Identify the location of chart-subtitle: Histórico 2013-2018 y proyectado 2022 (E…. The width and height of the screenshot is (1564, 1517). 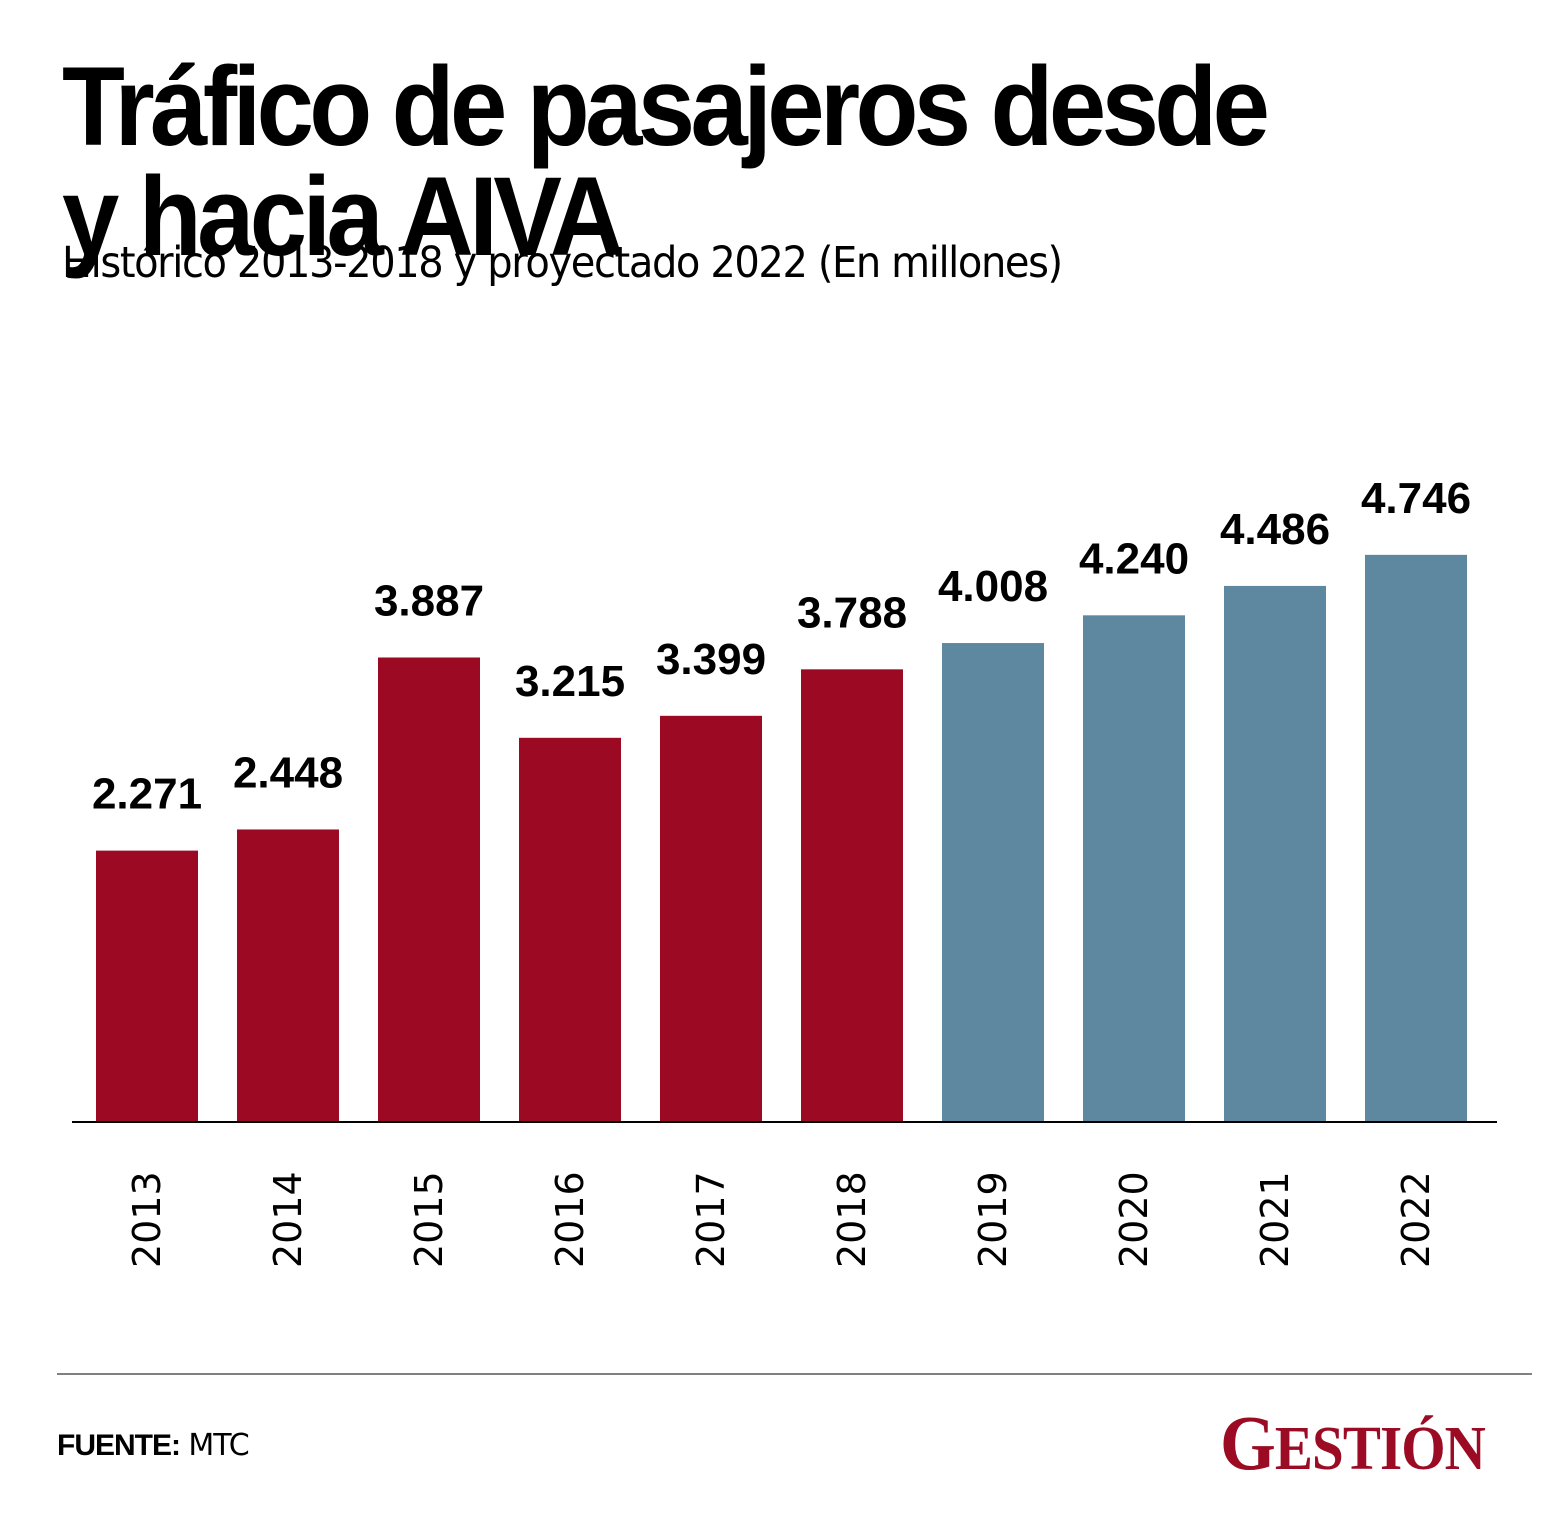
(562, 263).